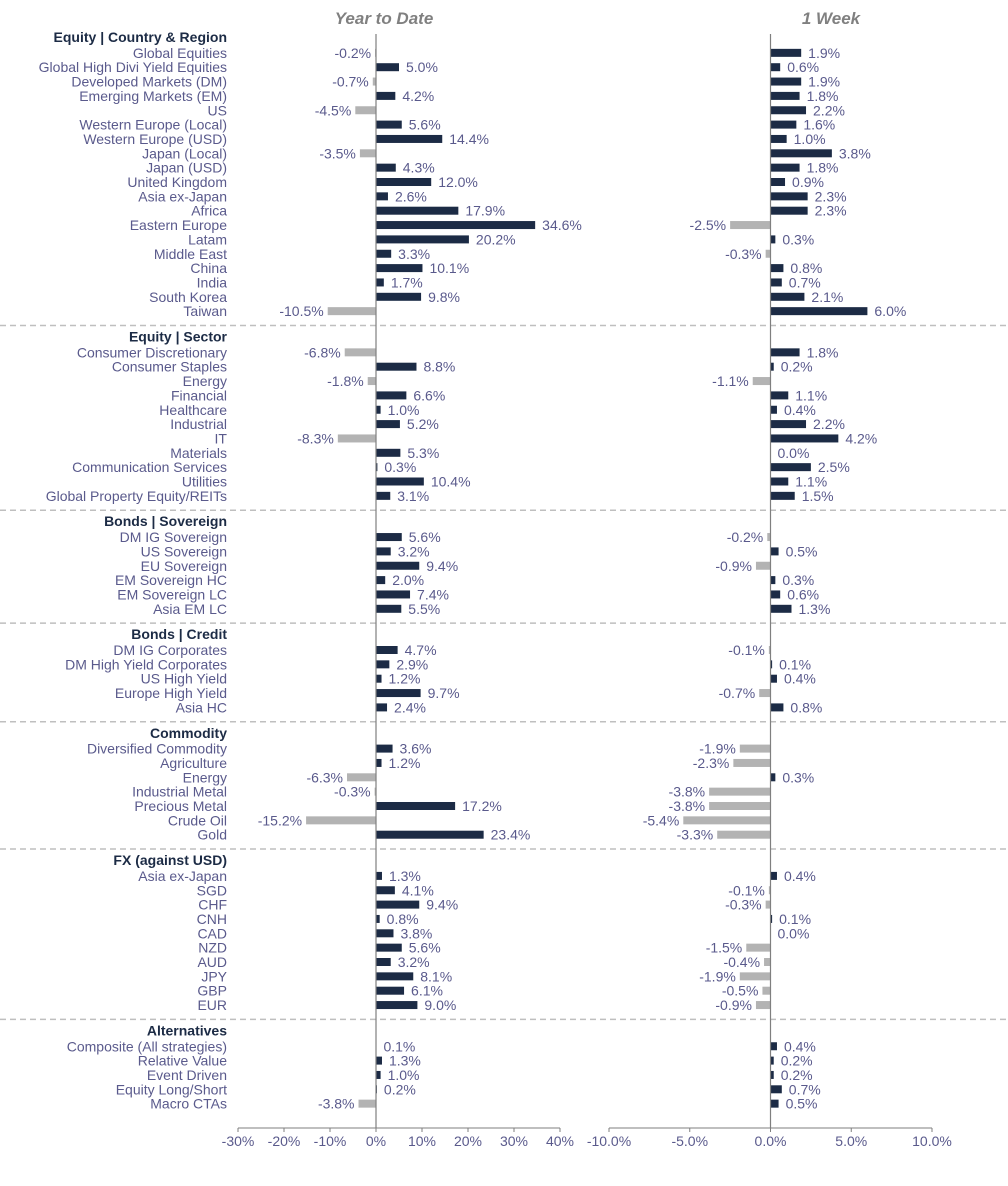 The image size is (1008, 1186). What do you see at coordinates (823, 168) in the screenshot?
I see `value-label-week: 1.8%` at bounding box center [823, 168].